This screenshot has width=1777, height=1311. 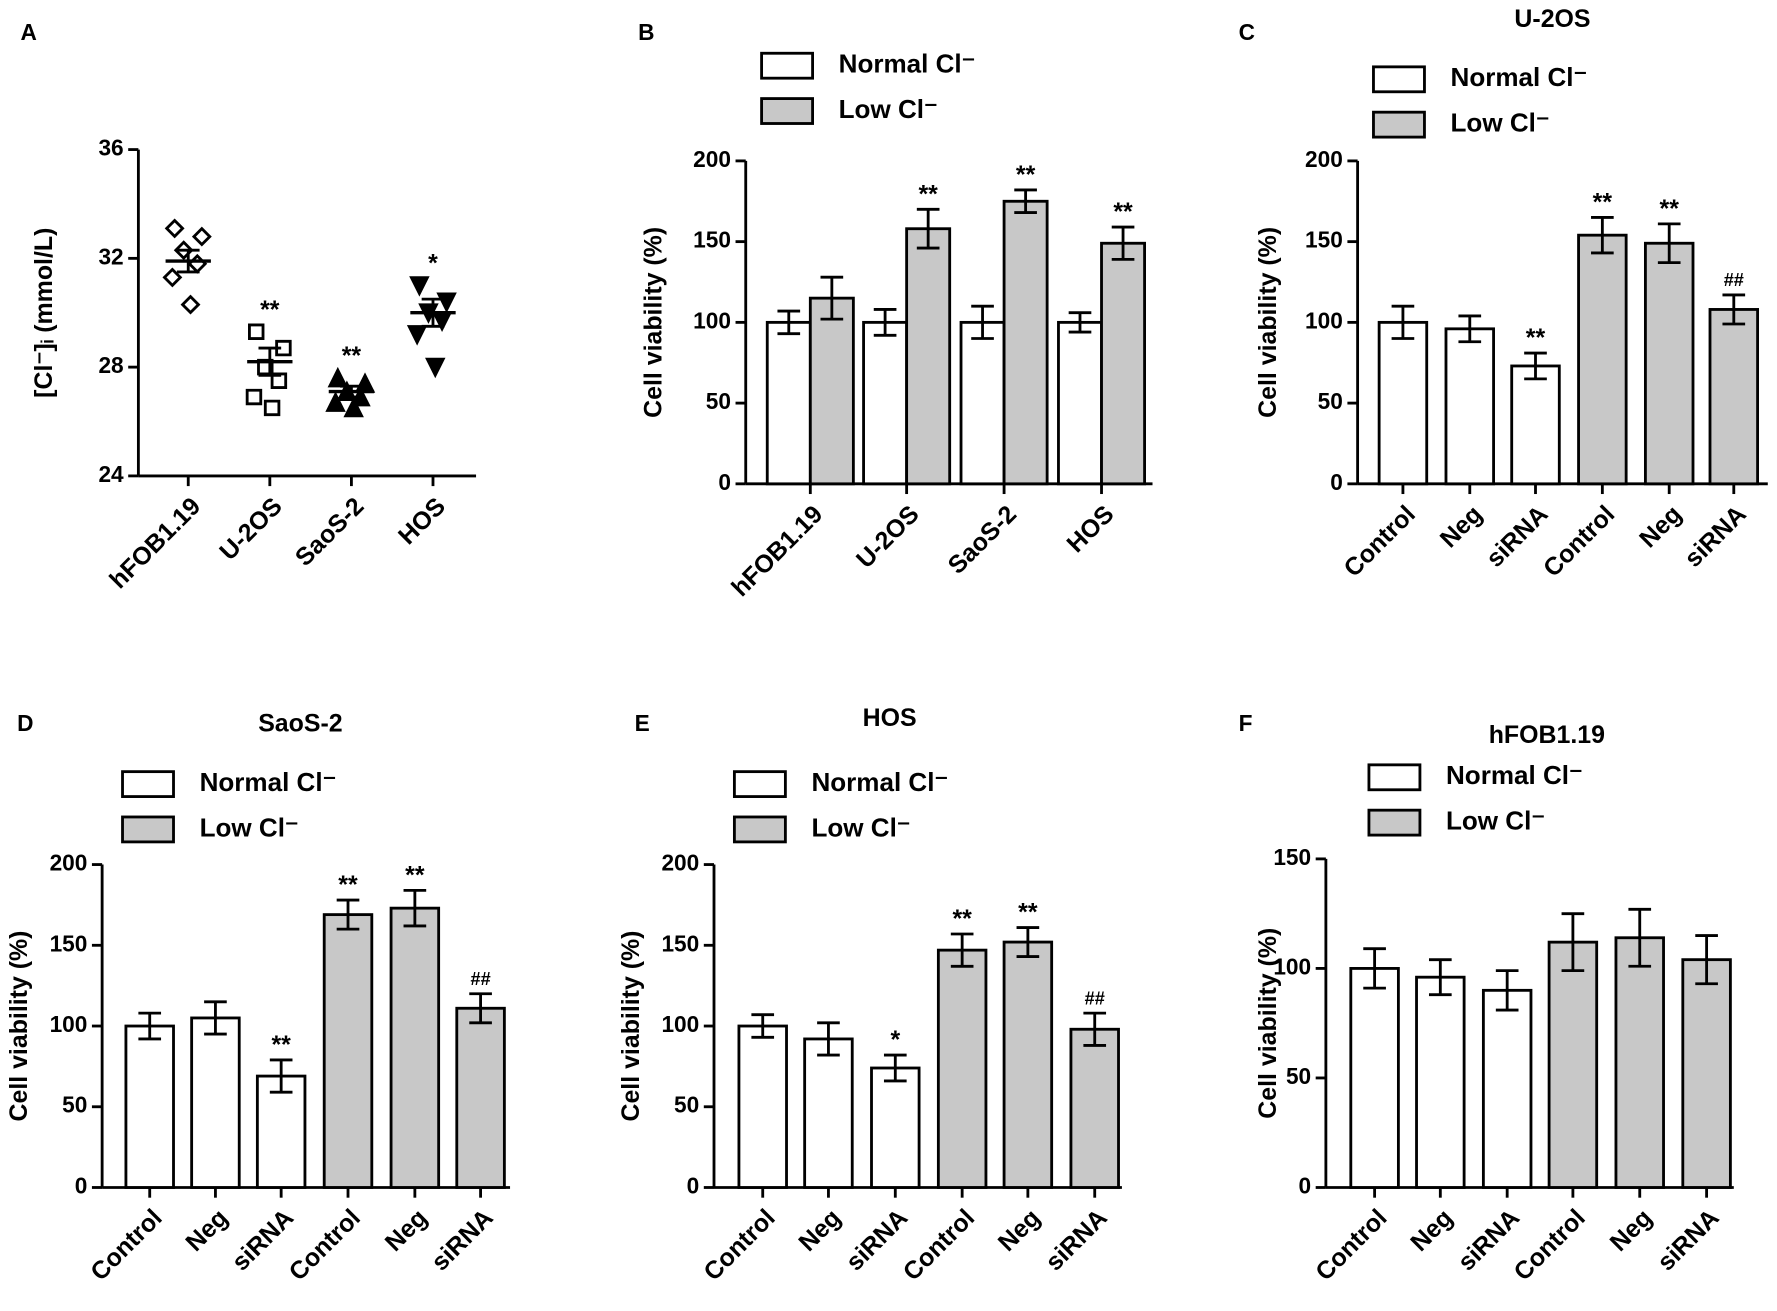 I want to click on chart-title: SaoS-2, so click(x=300, y=724).